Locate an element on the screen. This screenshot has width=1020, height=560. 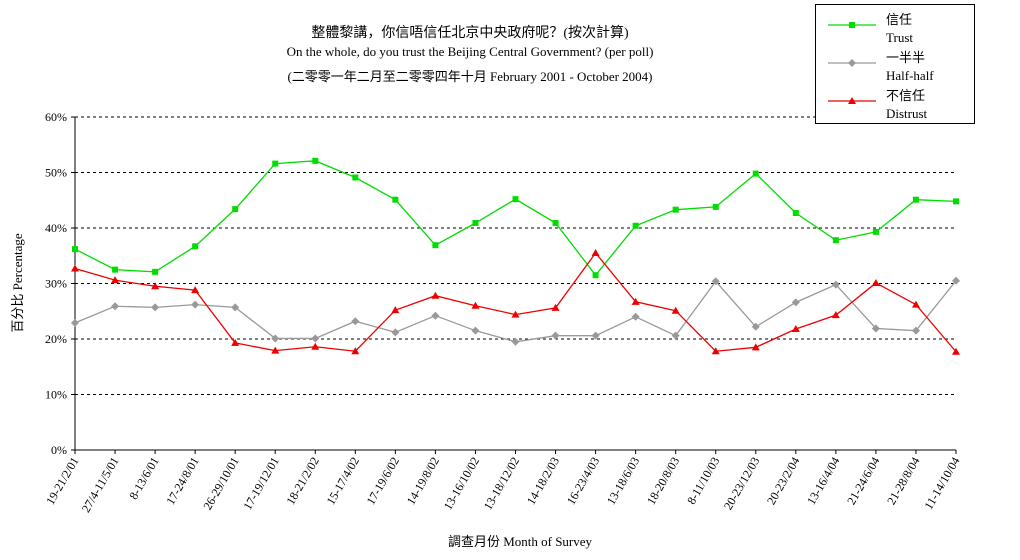
x-tick-label: 8-11/10/03 is located at coordinates (703, 481).